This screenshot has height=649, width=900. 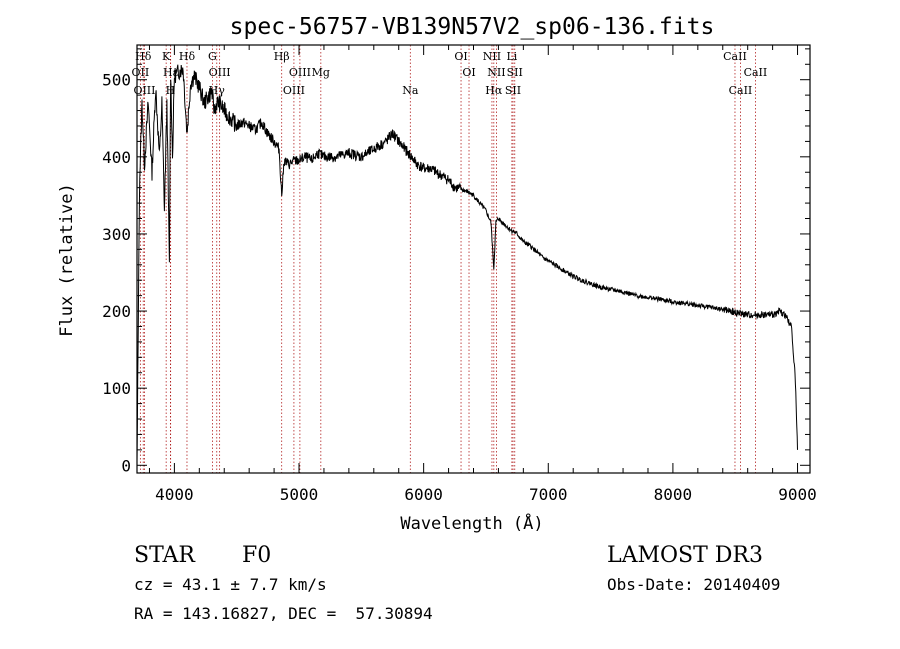 I want to click on chart-title: spec-56757-VB139N57V2_sp06-136.fits, so click(x=472, y=27).